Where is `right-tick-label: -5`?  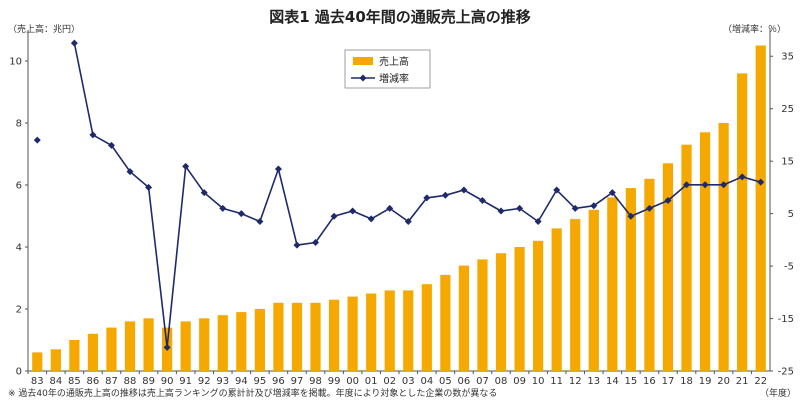 right-tick-label: -5 is located at coordinates (789, 267).